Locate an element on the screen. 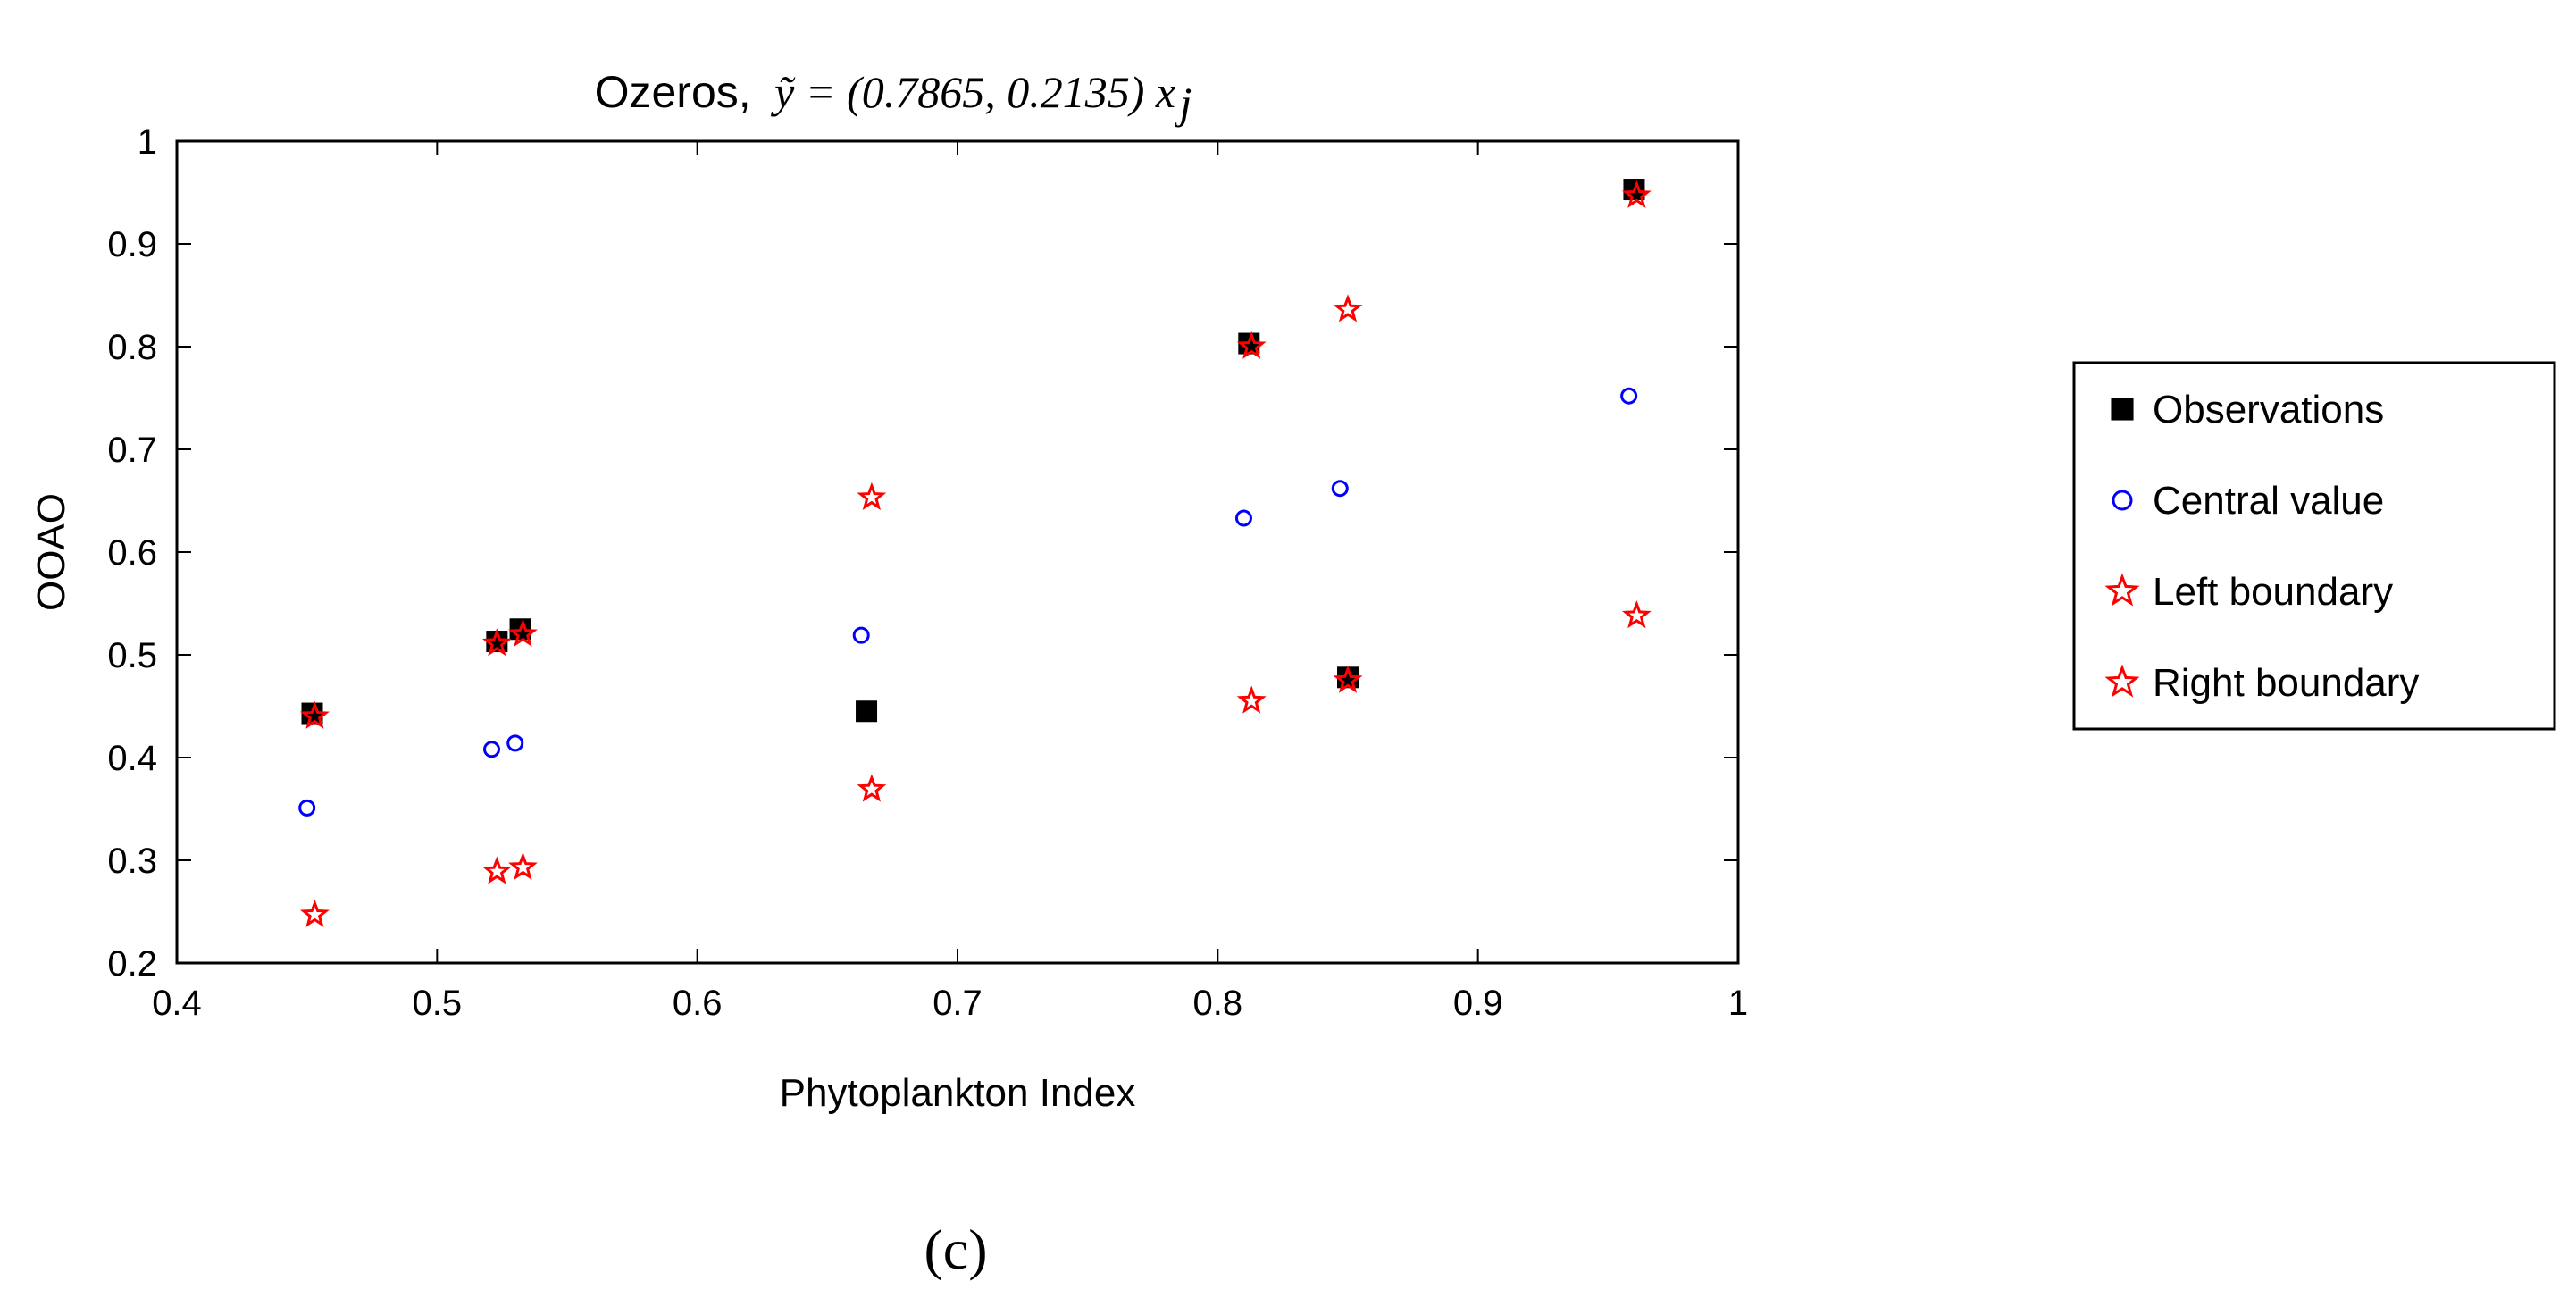 This screenshot has height=1315, width=2576. x-tick-label: 0.8 is located at coordinates (1218, 1004).